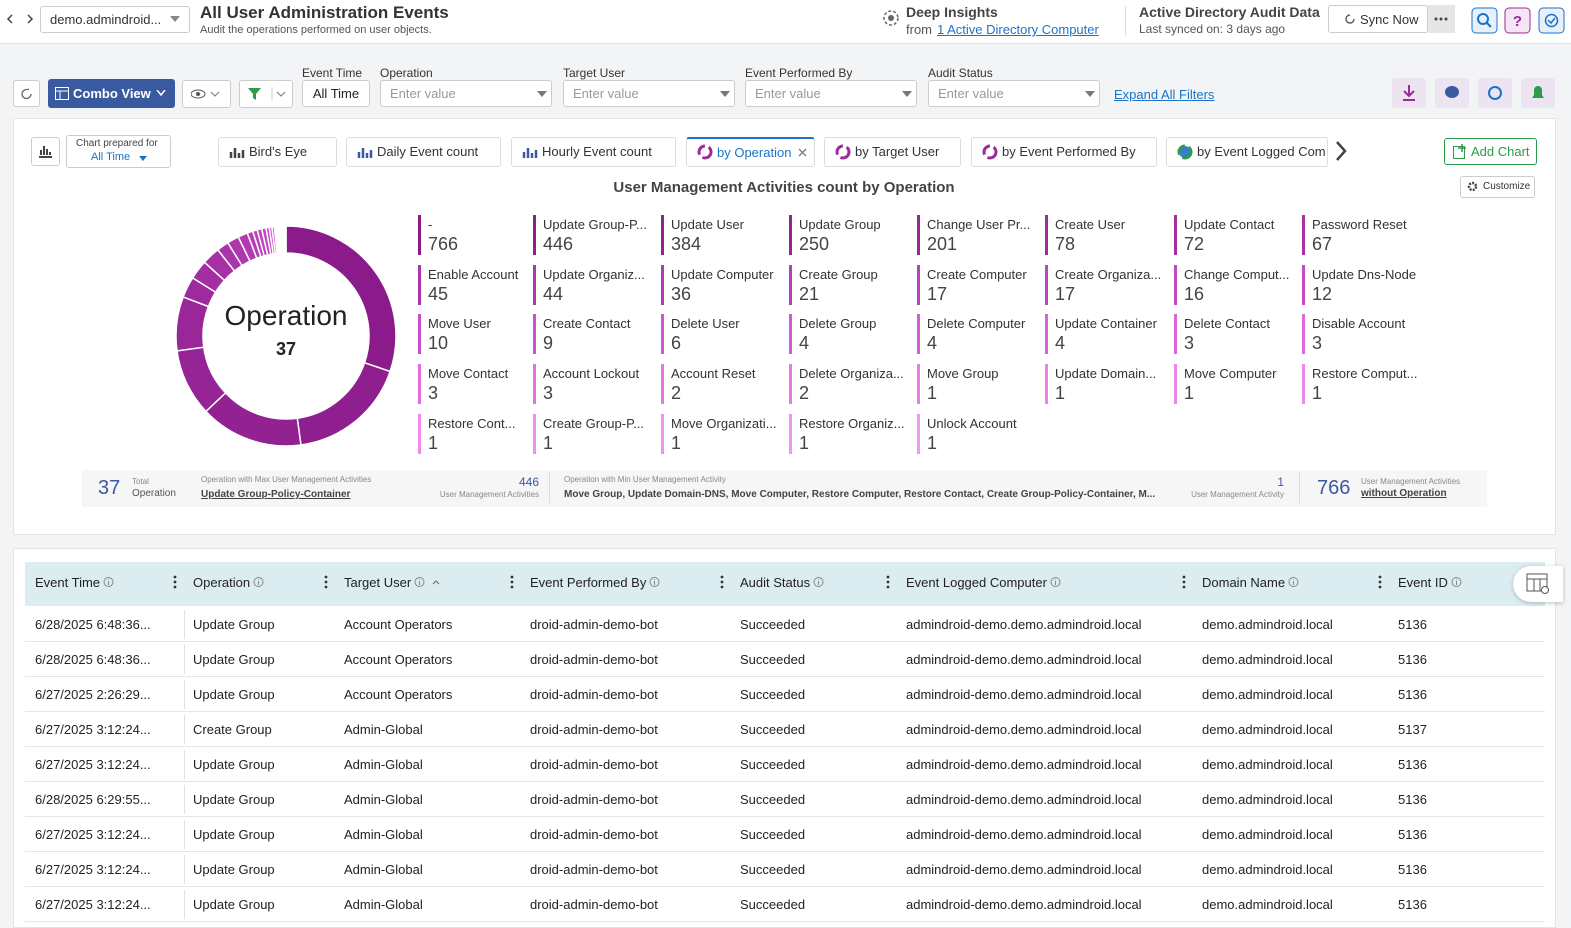 The width and height of the screenshot is (1571, 928). I want to click on column-header: Event Time, so click(67, 582).